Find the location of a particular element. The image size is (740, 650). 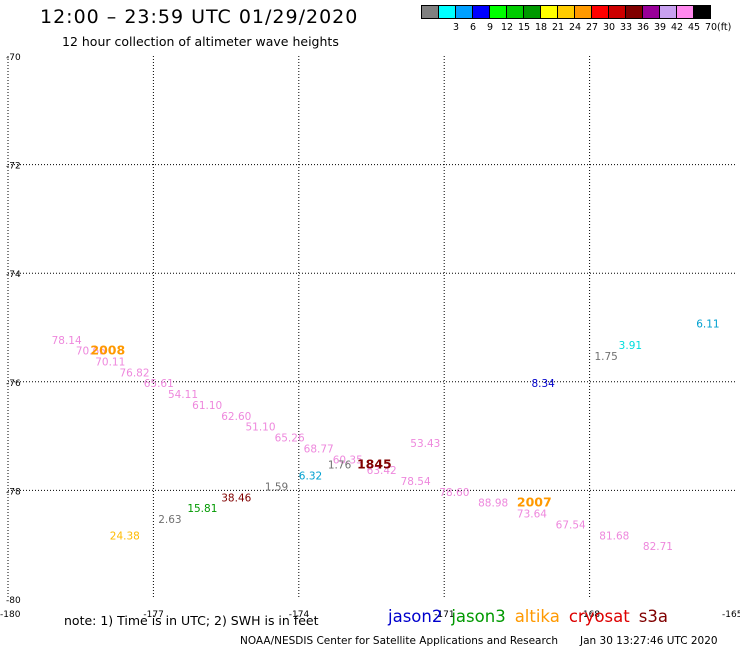

legend-units: (ft) is located at coordinates (724, 27).